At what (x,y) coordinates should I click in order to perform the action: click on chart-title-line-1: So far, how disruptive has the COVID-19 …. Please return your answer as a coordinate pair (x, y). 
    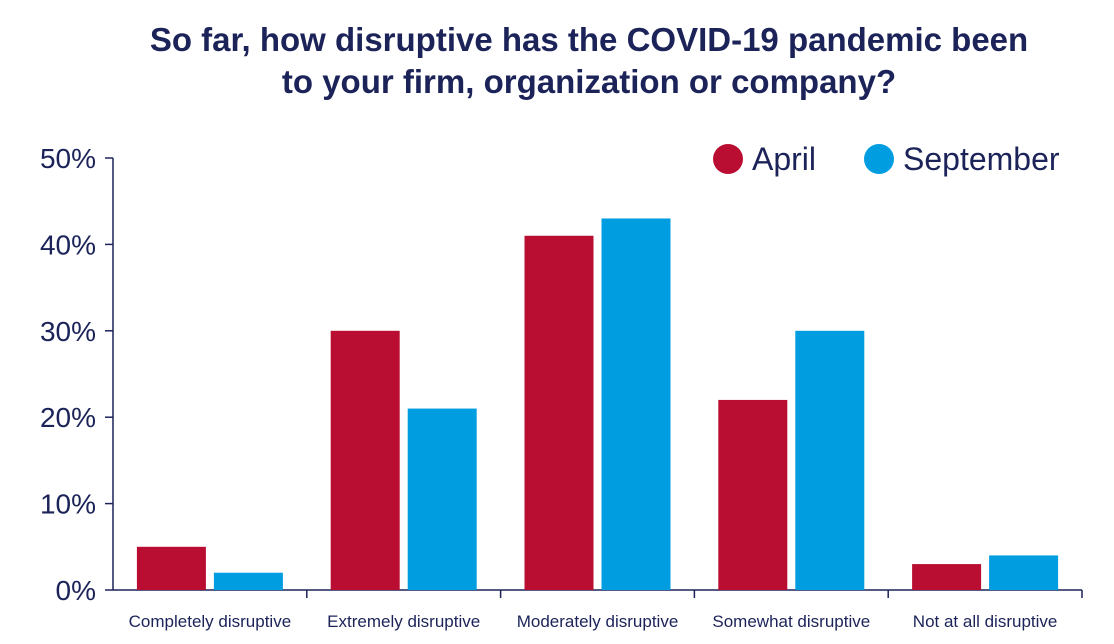
    Looking at the image, I should click on (589, 39).